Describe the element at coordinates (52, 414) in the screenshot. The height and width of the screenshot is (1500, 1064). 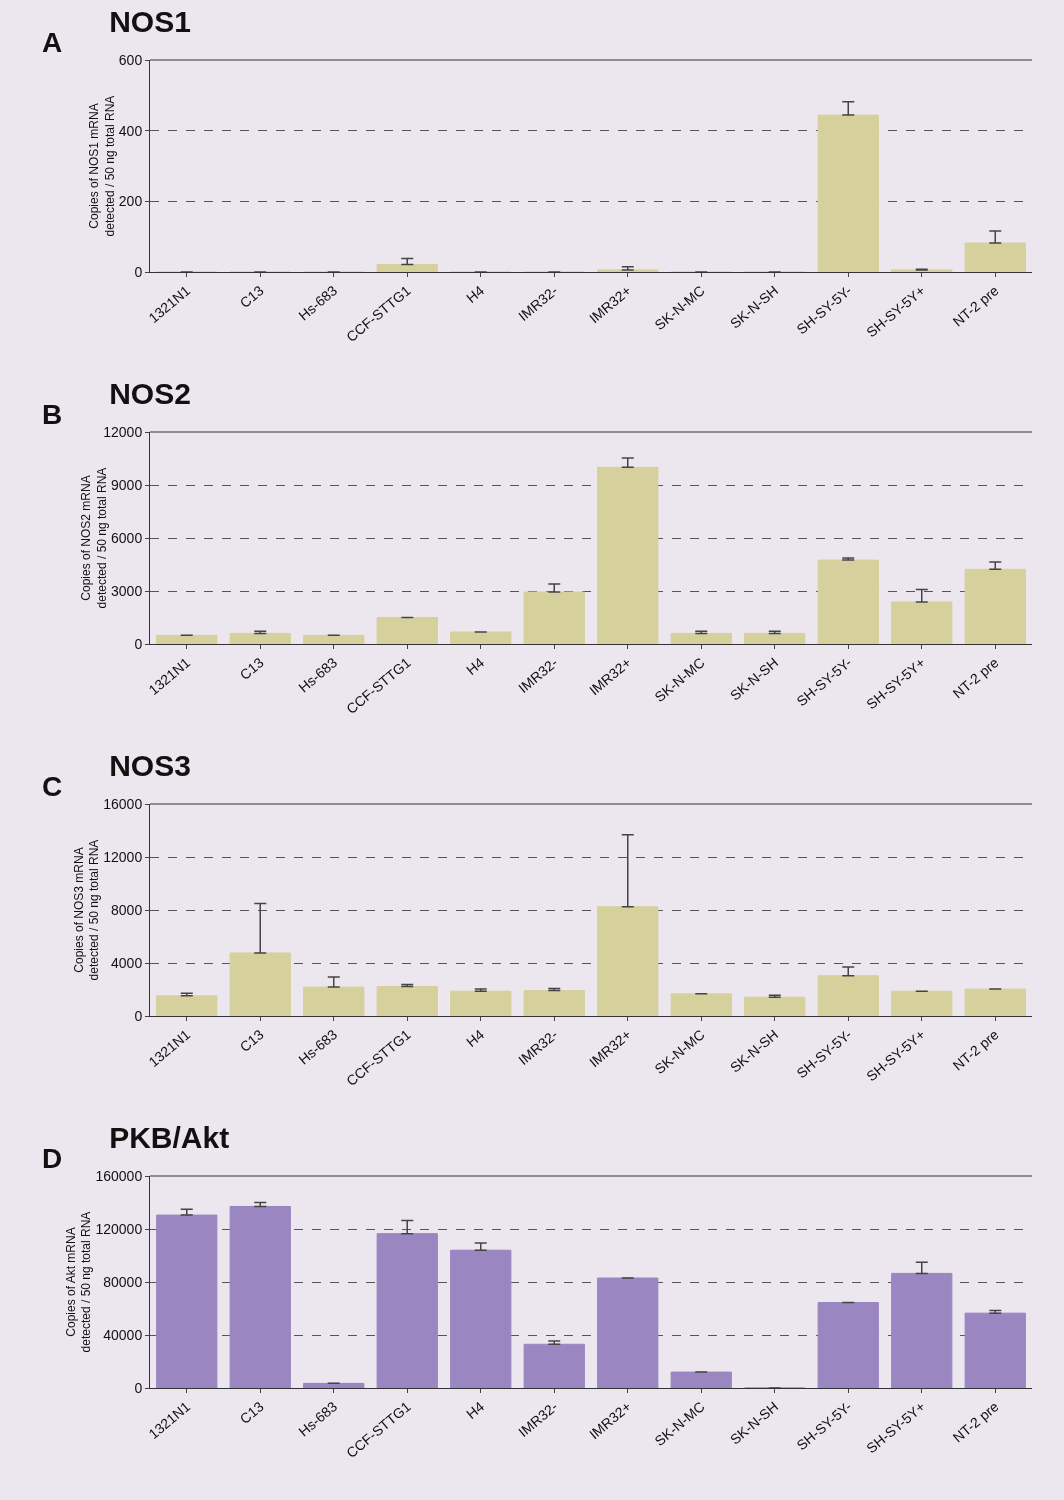
I see `text: B` at that location.